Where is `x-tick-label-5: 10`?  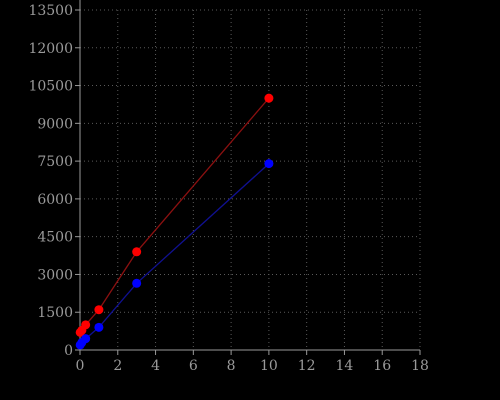
x-tick-label-5: 10 is located at coordinates (269, 366).